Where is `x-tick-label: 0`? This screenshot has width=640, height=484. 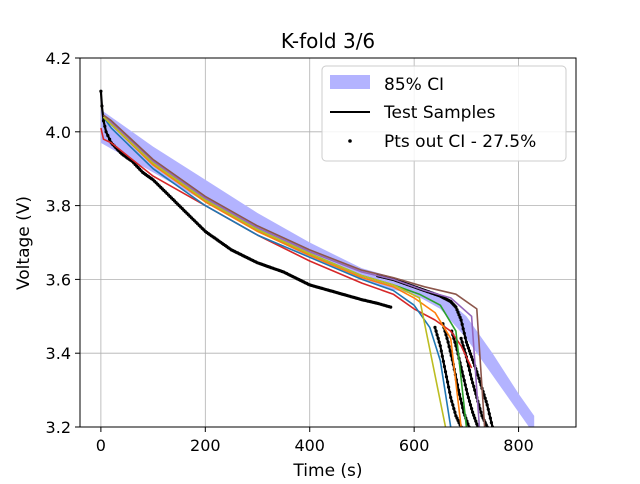 x-tick-label: 0 is located at coordinates (101, 445).